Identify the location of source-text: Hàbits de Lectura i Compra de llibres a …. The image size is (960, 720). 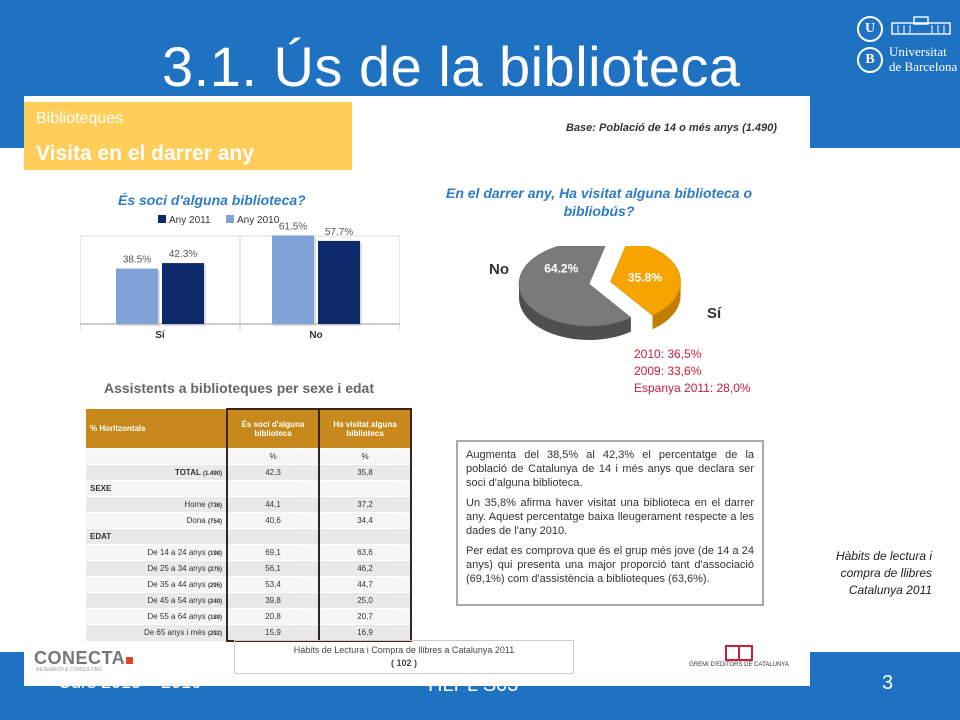
(404, 650).